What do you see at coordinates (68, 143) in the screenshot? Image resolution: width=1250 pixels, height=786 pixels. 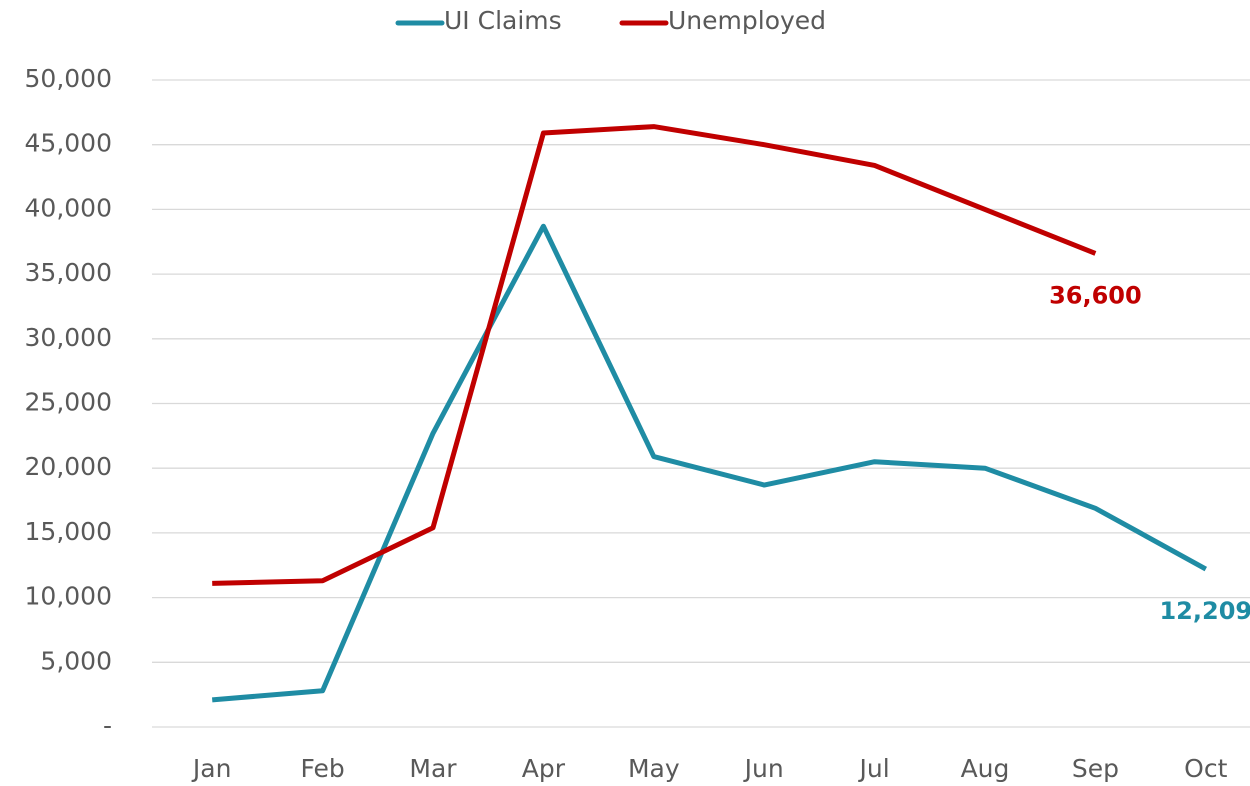 I see `y-tick-label: 45,000` at bounding box center [68, 143].